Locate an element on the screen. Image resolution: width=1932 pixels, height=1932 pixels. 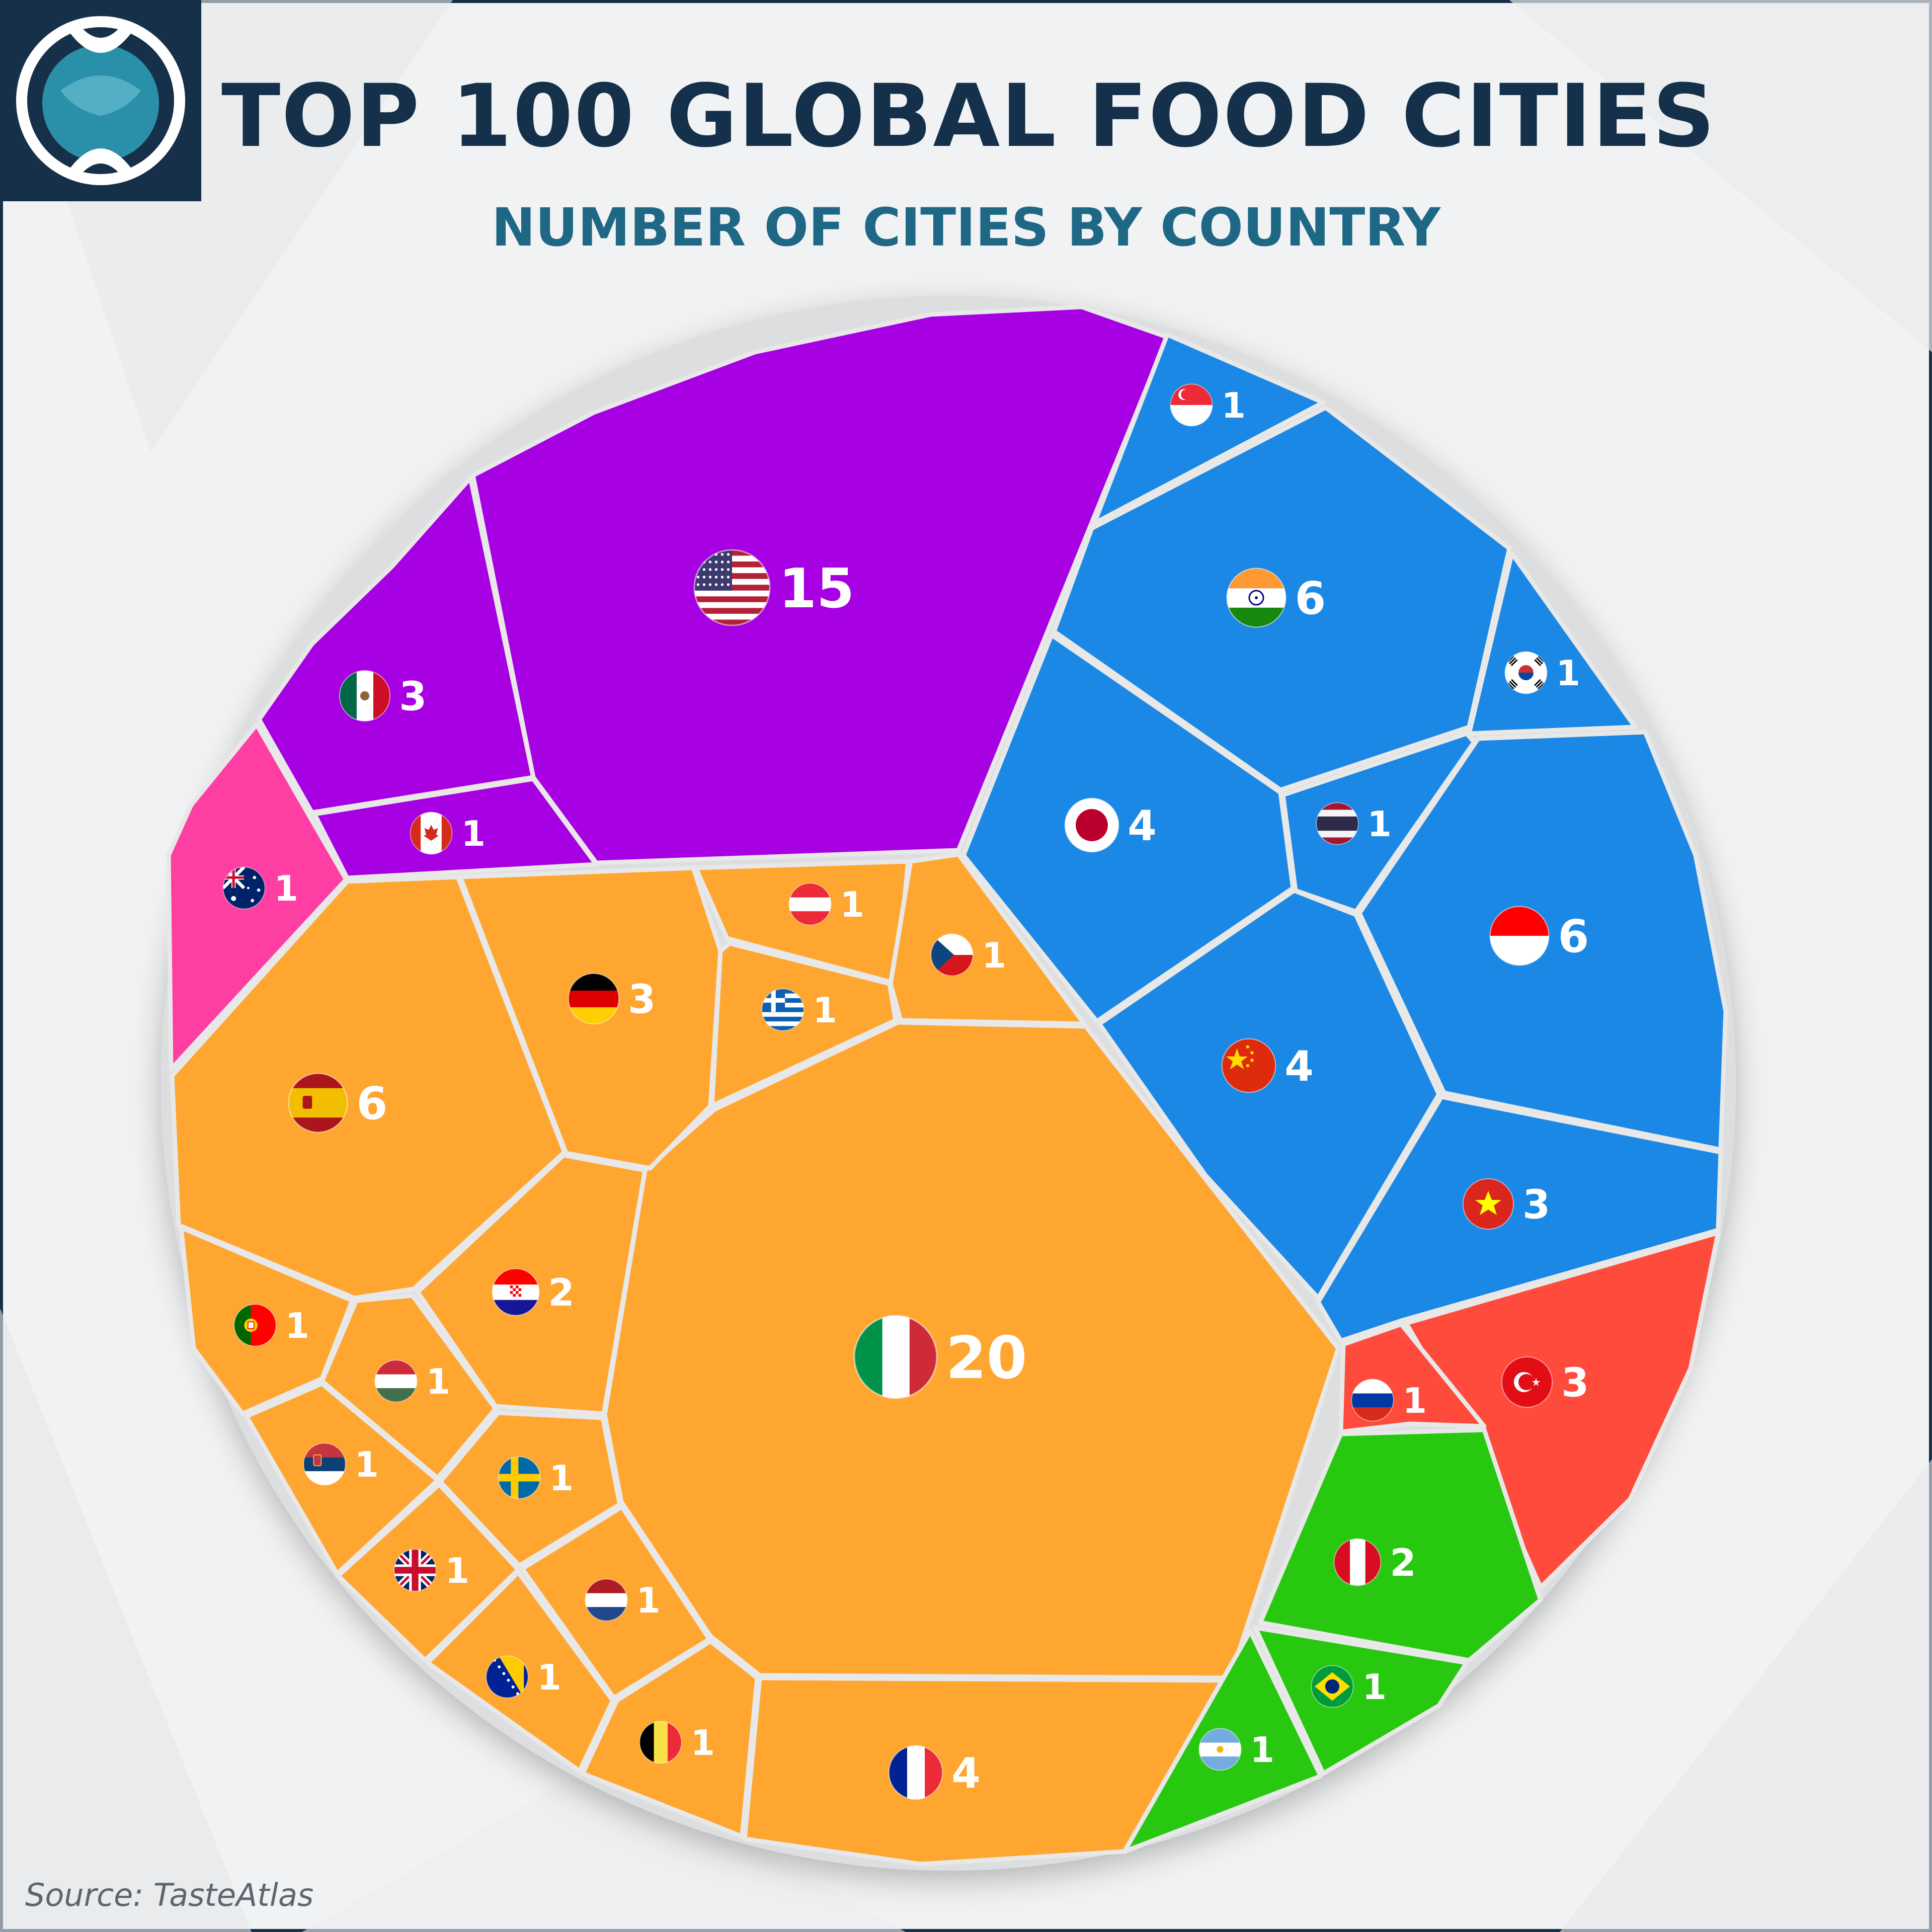
value-label-italy: 20 is located at coordinates (987, 1358).